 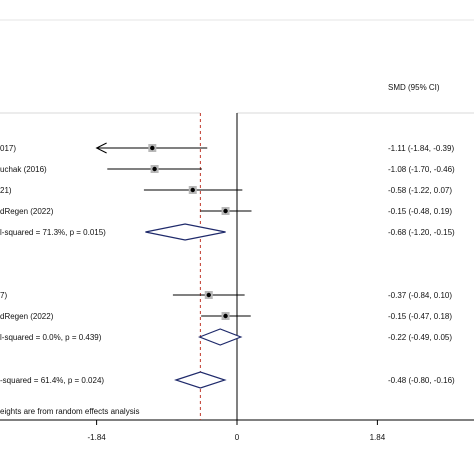 I want to click on forest-row: 017) -1.11 (-1.84, -0.39), so click(x=227, y=148).